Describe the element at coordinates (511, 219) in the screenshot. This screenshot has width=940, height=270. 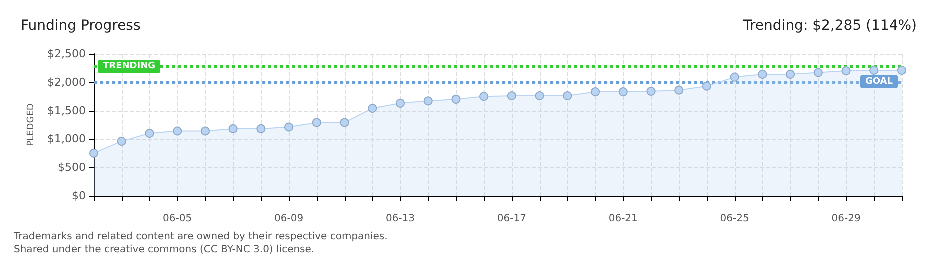
I see `x-tick-label: 06-17` at that location.